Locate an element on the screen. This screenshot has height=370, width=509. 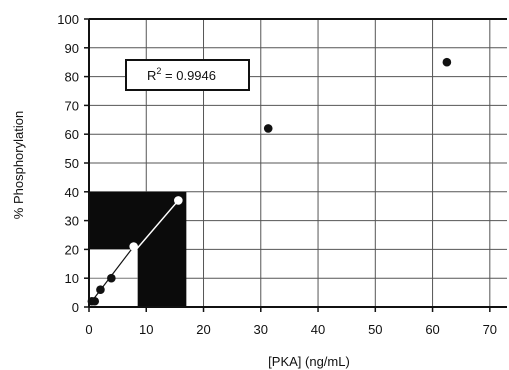
r2-annotation-prefix: R is located at coordinates (151, 75).